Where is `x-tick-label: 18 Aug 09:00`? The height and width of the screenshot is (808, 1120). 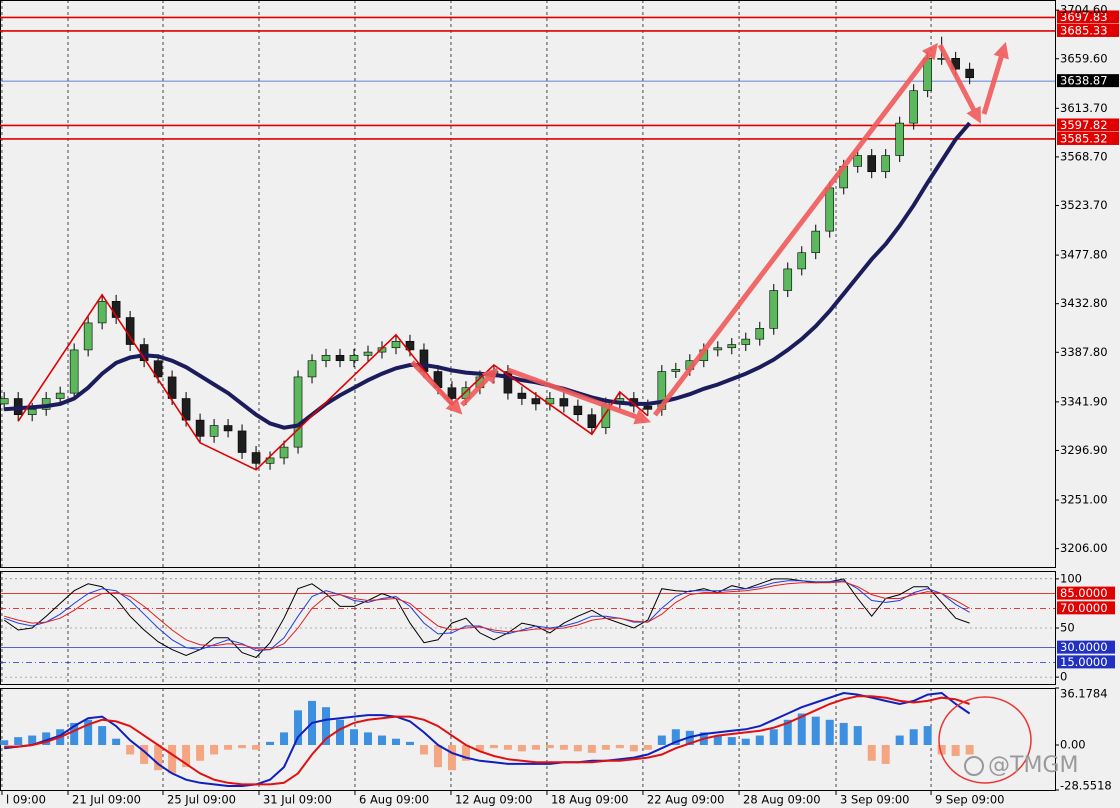 x-tick-label: 18 Aug 09:00 is located at coordinates (590, 800).